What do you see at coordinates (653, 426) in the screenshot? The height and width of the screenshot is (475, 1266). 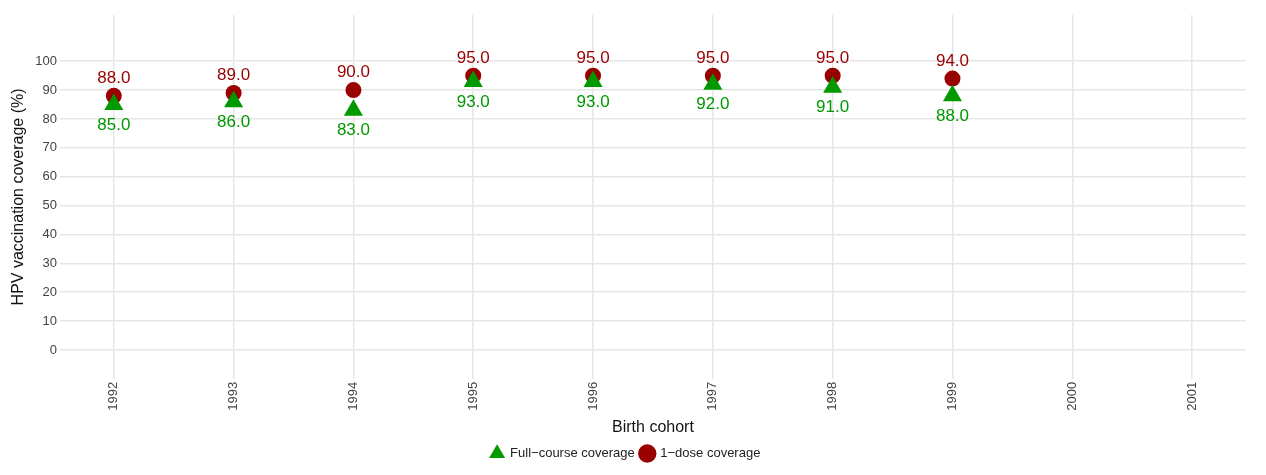 I see `x-axis-title: Birth cohort` at bounding box center [653, 426].